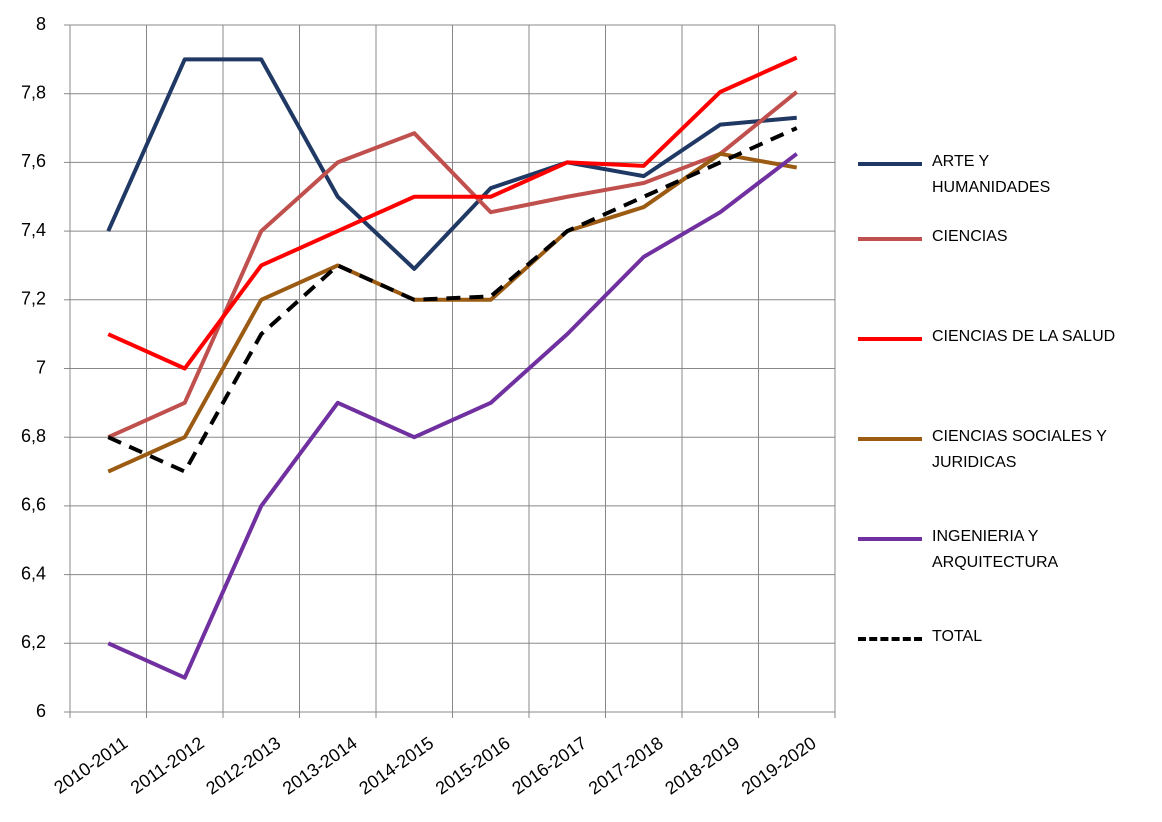 The height and width of the screenshot is (822, 1162). Describe the element at coordinates (167, 765) in the screenshot. I see `x-tick-label: 2011-2012` at that location.